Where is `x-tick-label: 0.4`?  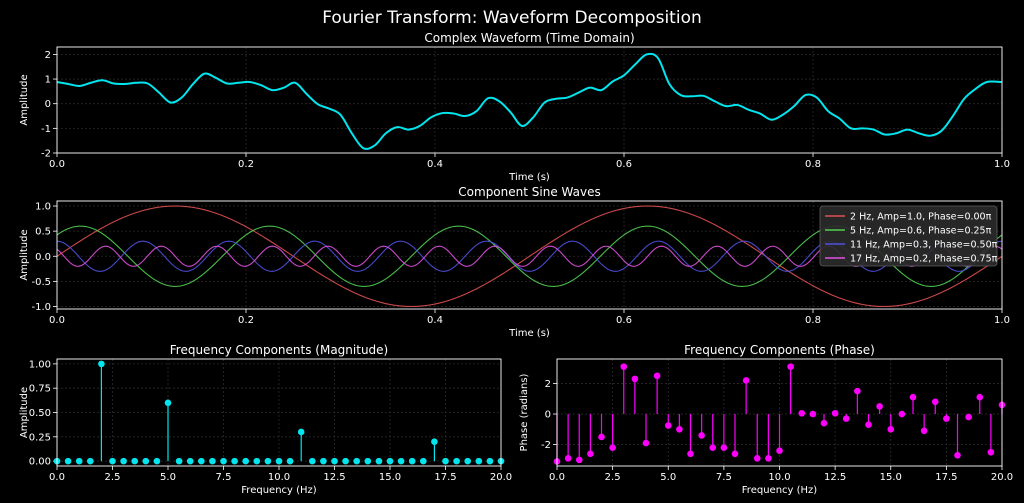 x-tick-label: 0.4 is located at coordinates (435, 320).